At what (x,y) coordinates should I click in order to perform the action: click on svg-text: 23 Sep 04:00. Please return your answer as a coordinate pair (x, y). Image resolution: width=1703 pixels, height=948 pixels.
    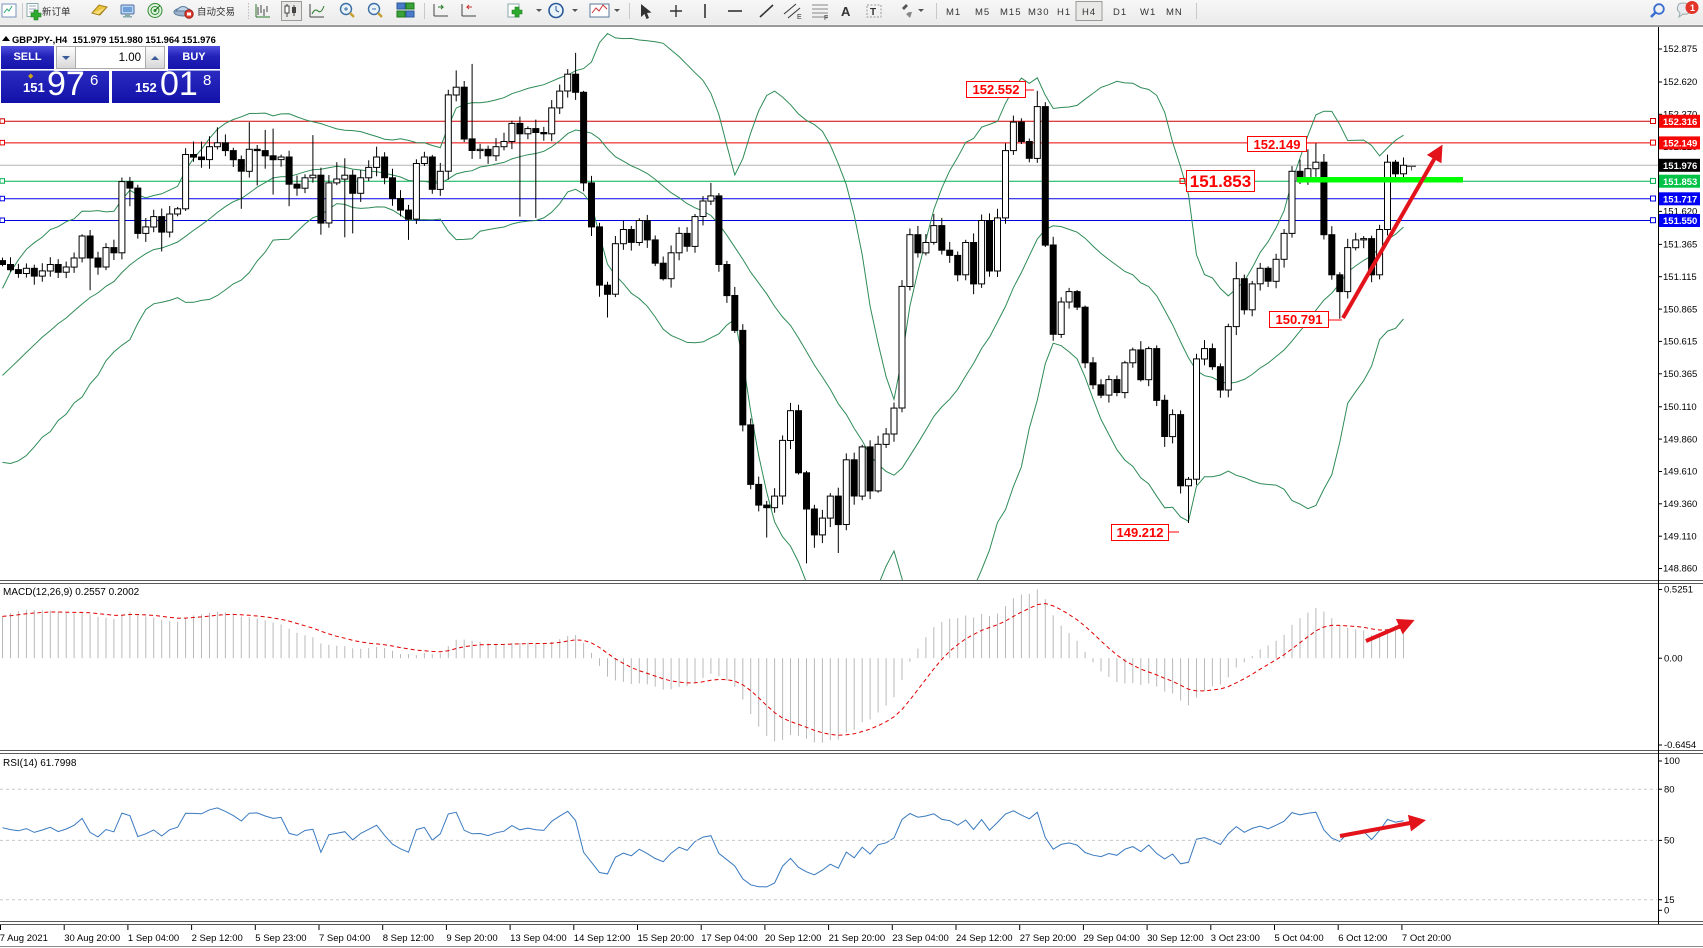
    Looking at the image, I should click on (920, 938).